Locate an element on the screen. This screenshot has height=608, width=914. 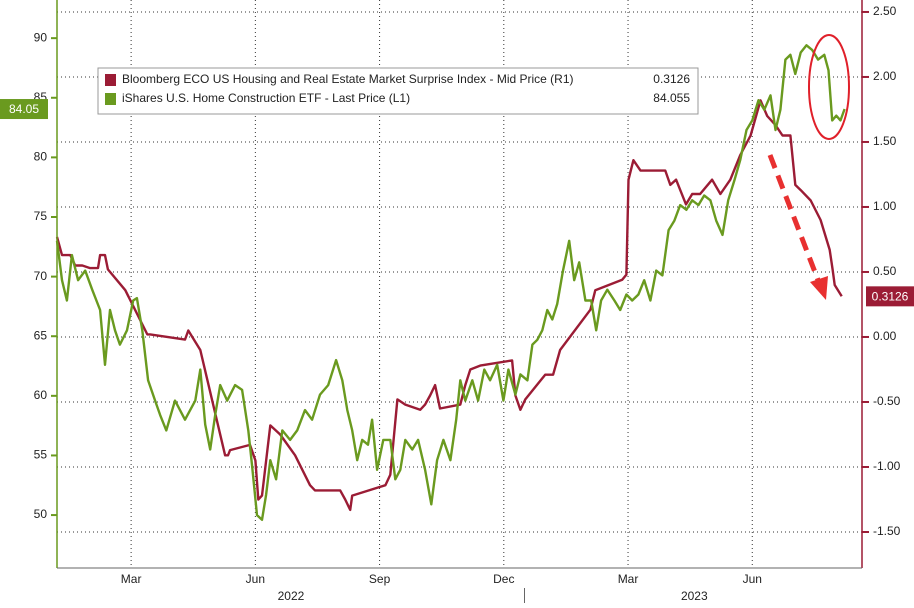
x-tick-label: Sep is located at coordinates (380, 579).